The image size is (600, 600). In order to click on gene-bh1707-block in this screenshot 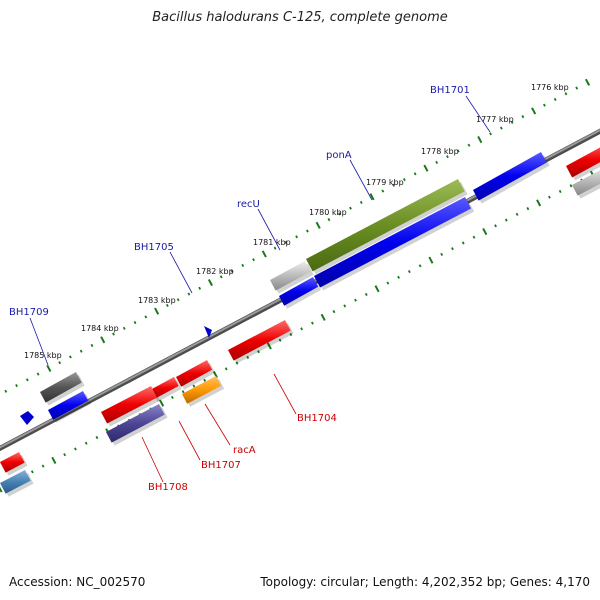, I will do `click(135, 423)`.